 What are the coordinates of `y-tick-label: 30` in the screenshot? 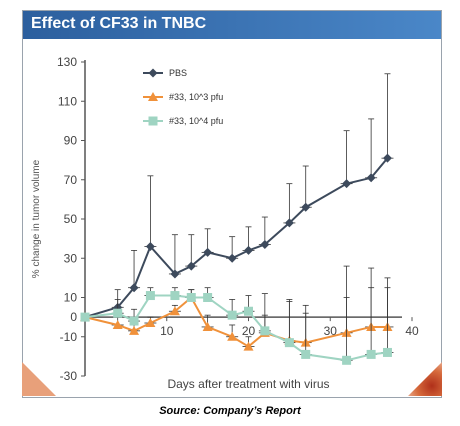 It's located at (71, 258).